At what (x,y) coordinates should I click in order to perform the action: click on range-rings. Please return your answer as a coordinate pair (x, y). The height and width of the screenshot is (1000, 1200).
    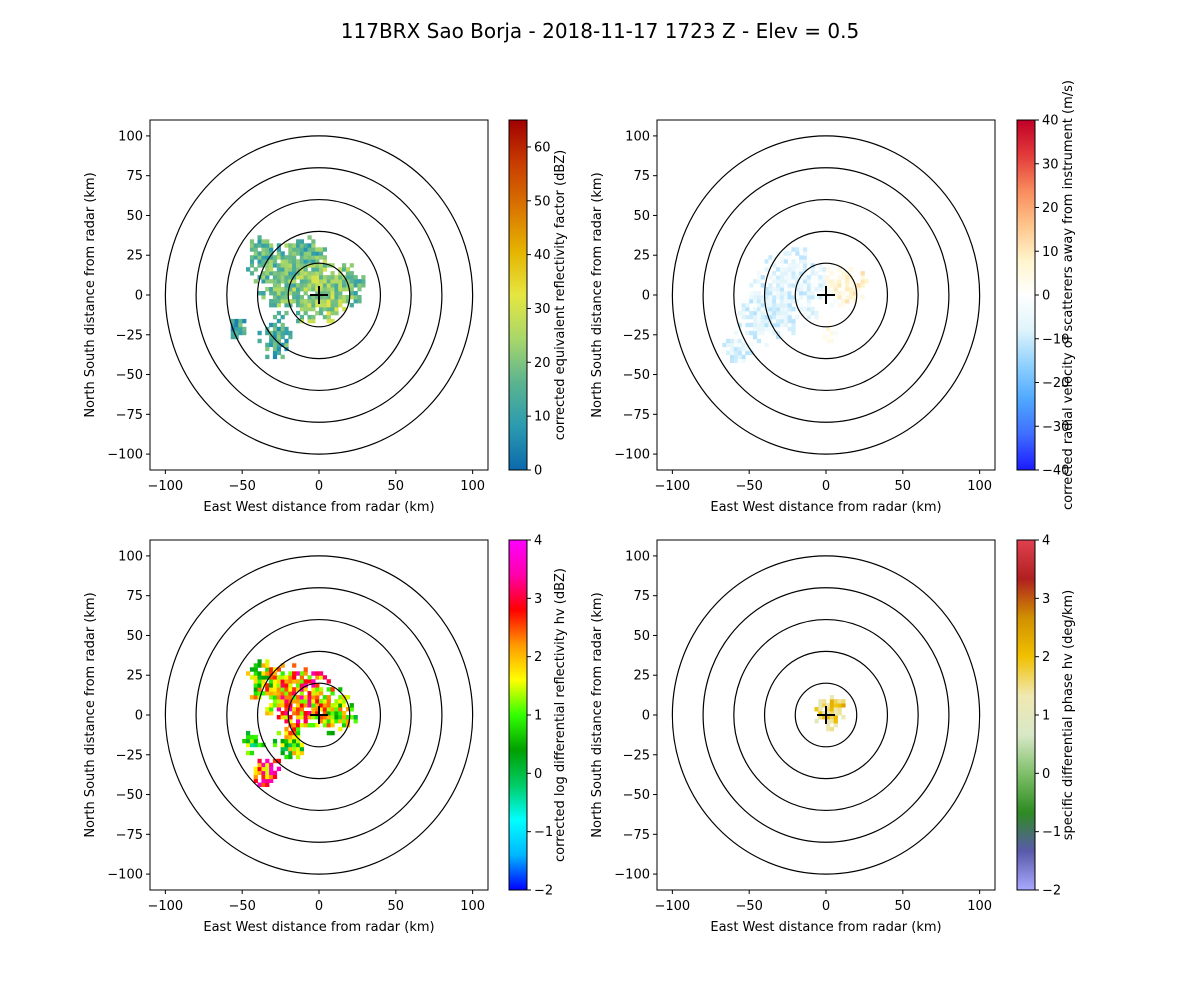
    Looking at the image, I should click on (826, 715).